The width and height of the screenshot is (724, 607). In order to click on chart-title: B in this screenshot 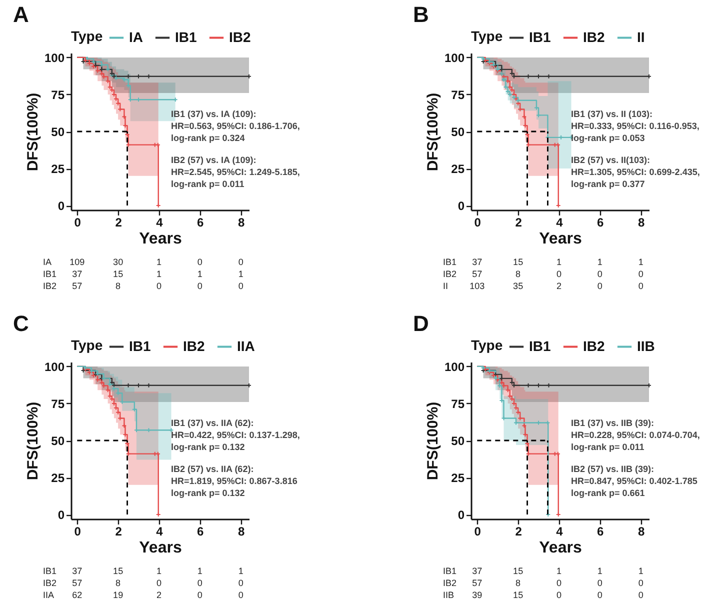, I will do `click(420, 14)`.